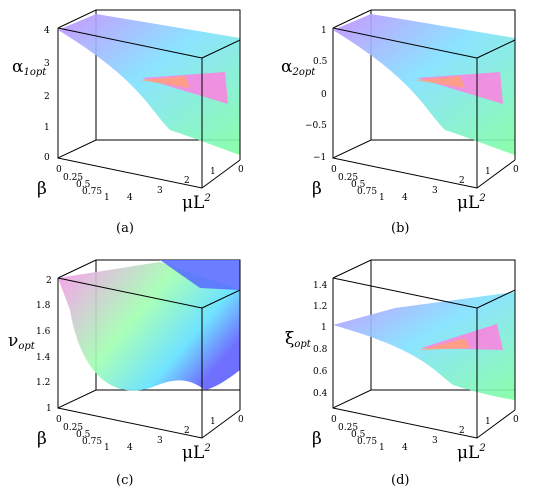  I want to click on y-axis-ticks-c: 4 3 2 1 0, so click(185, 434).